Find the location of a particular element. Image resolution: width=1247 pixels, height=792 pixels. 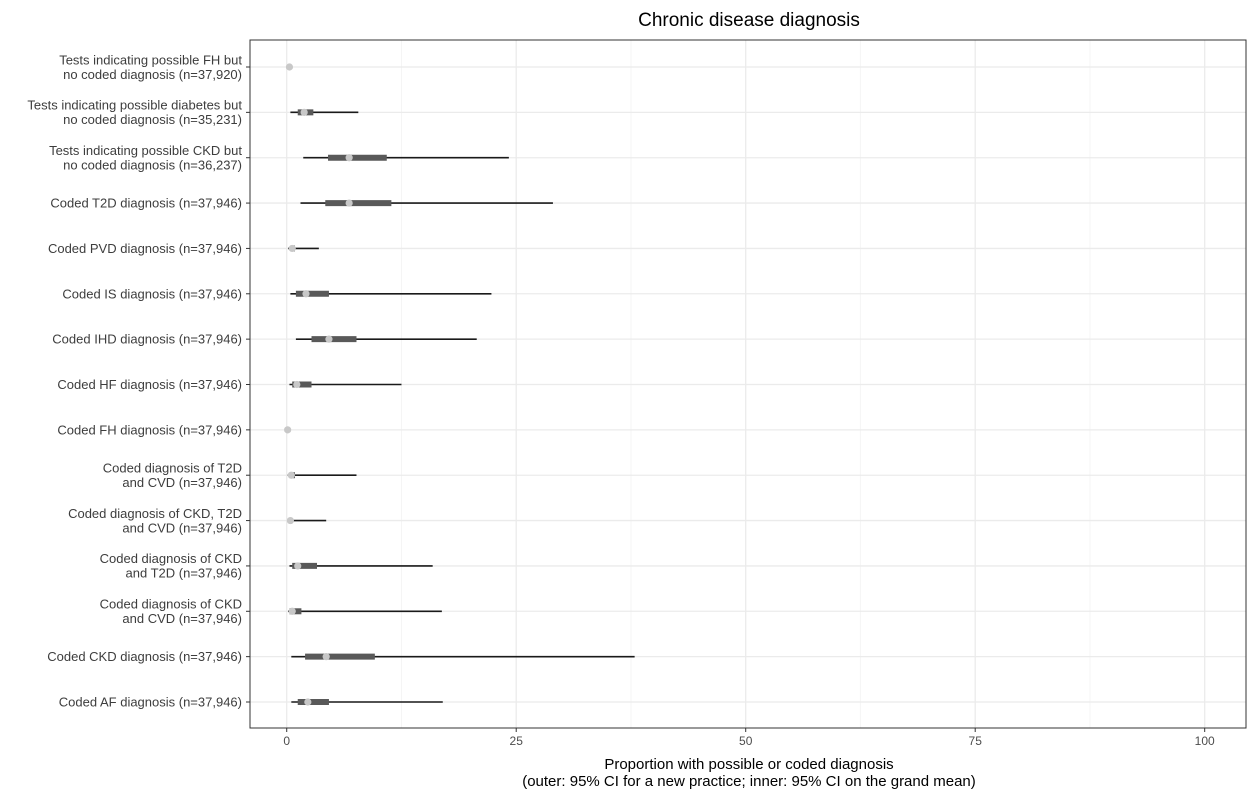

x-tick-label: 25 is located at coordinates (517, 741).